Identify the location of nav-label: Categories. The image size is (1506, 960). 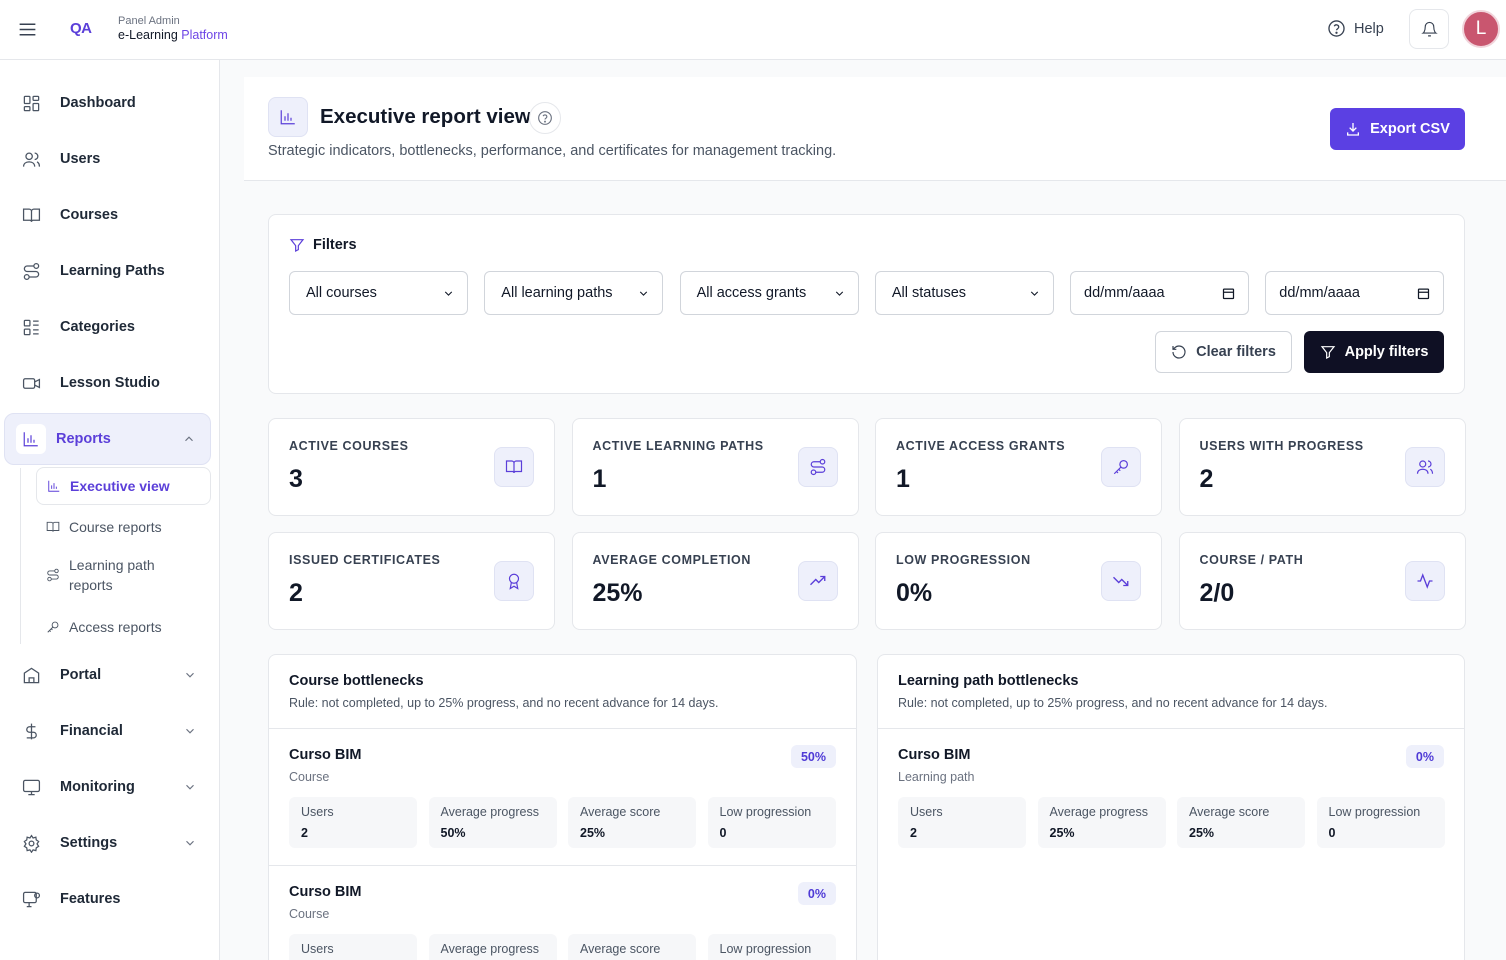
(97, 327).